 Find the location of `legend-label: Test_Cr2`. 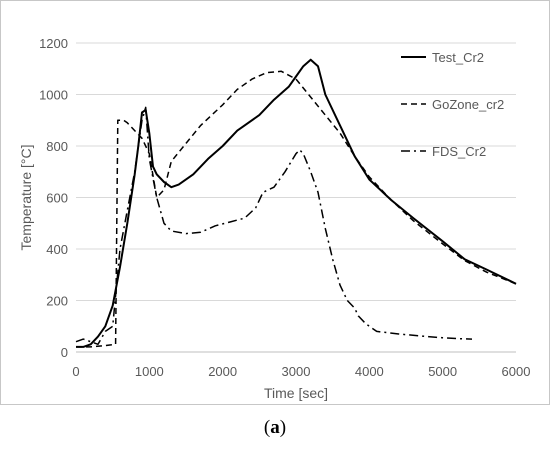

legend-label: Test_Cr2 is located at coordinates (458, 57).